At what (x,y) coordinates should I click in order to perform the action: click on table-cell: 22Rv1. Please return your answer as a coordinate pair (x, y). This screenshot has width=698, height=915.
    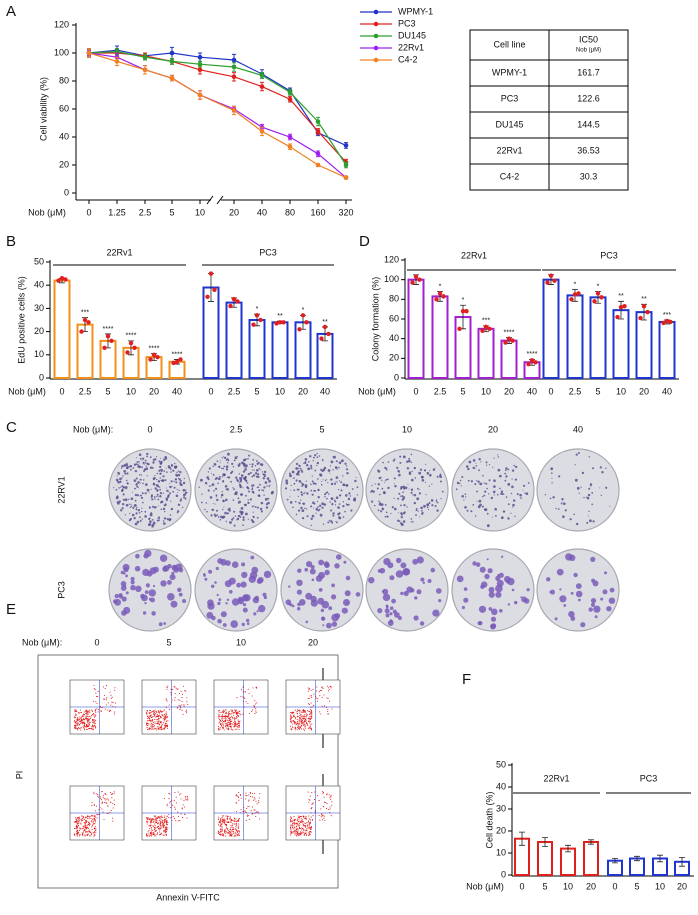
    Looking at the image, I should click on (509, 150).